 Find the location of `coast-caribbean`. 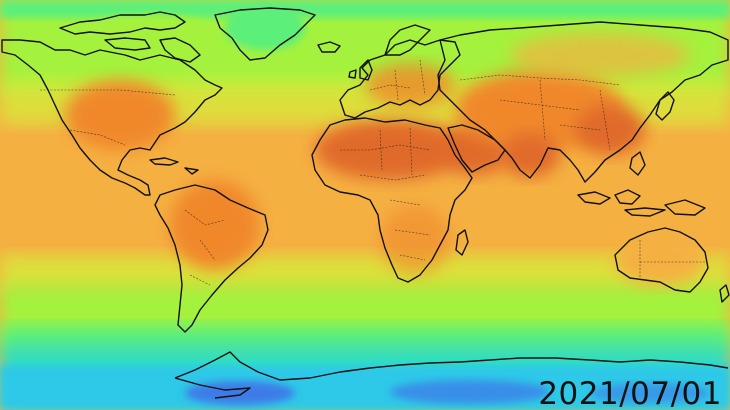

coast-caribbean is located at coordinates (174, 166).